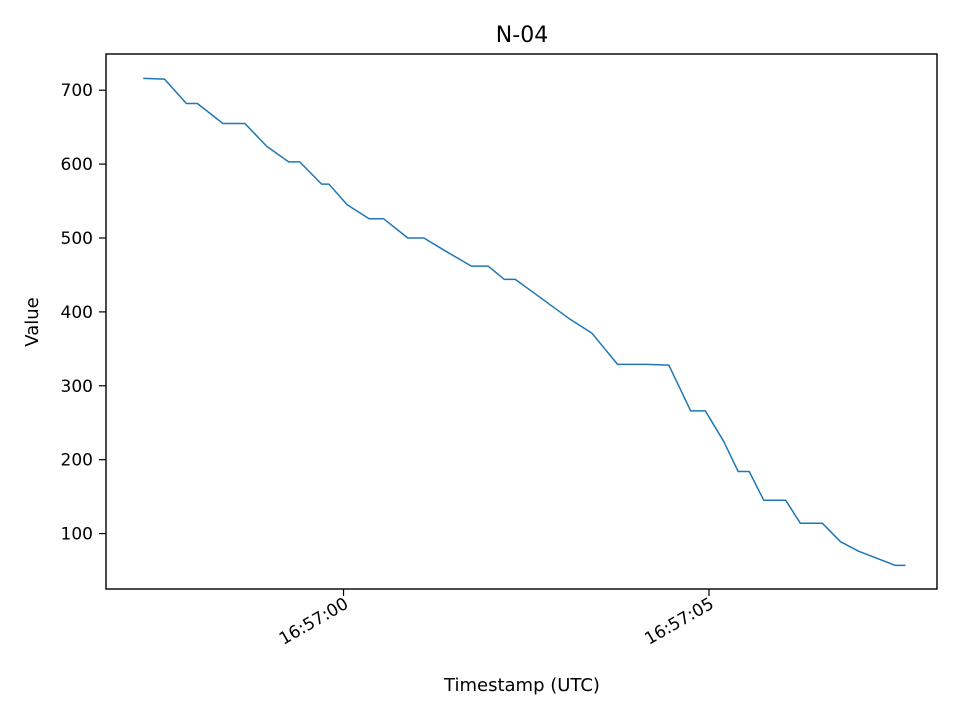 The height and width of the screenshot is (720, 960). I want to click on y-tick-label: 400, so click(77, 313).